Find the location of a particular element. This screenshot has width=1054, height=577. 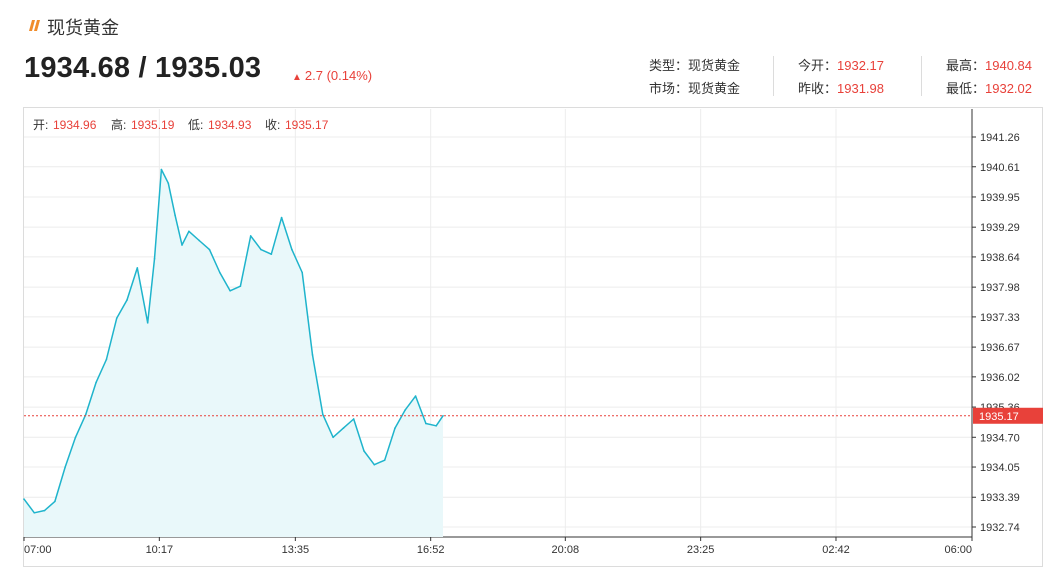

stats-col-high: 最高：1940.84 最低：1932.02 is located at coordinates (989, 77).